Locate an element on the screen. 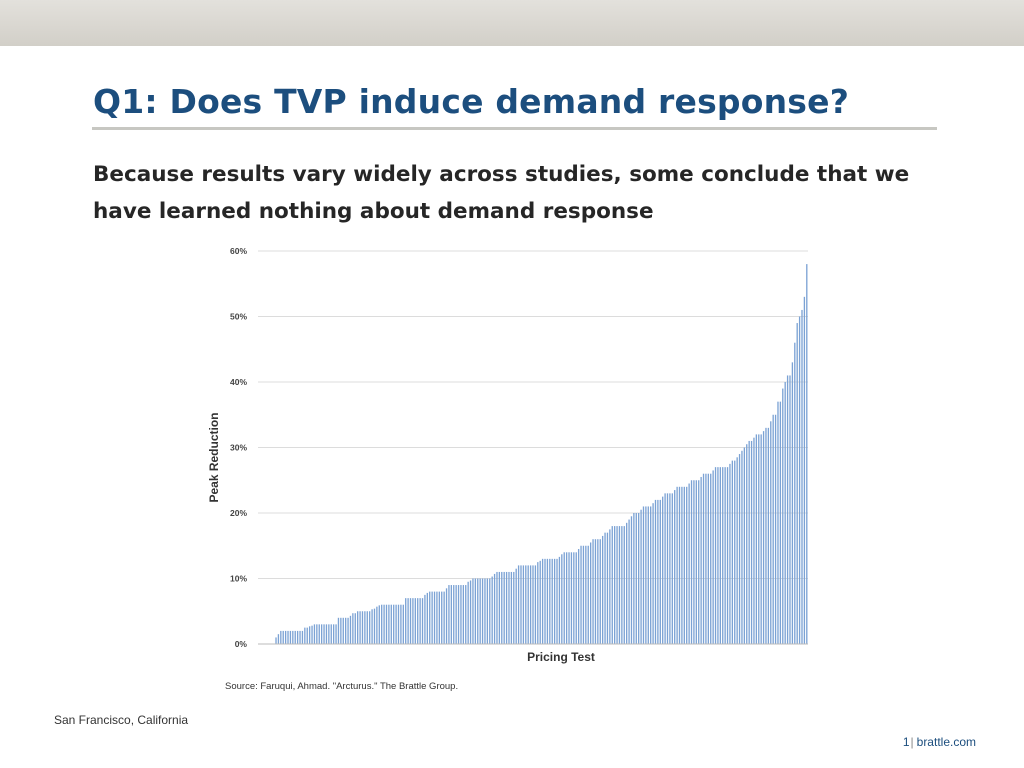  website-link: brattle.com is located at coordinates (946, 742).